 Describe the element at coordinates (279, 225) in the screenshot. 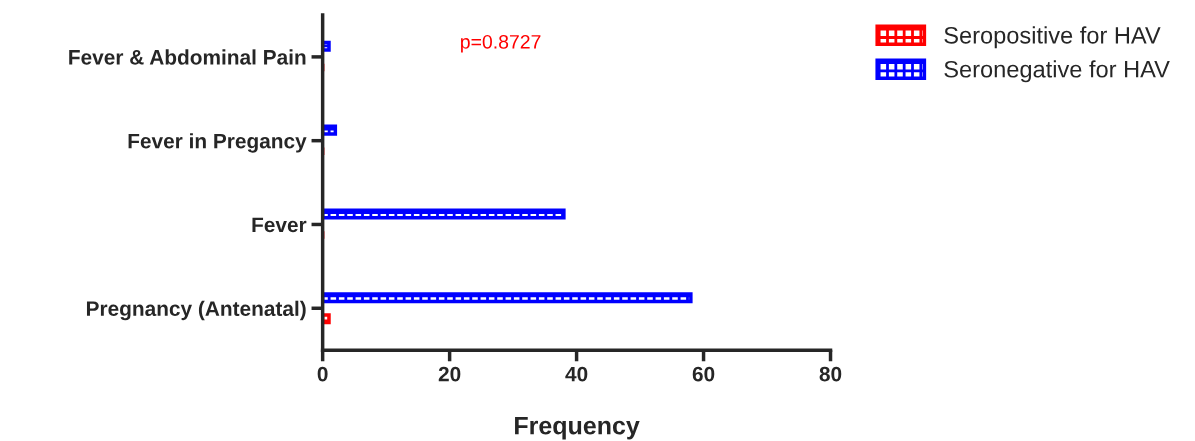

I see `y-tick-label: Fever` at that location.